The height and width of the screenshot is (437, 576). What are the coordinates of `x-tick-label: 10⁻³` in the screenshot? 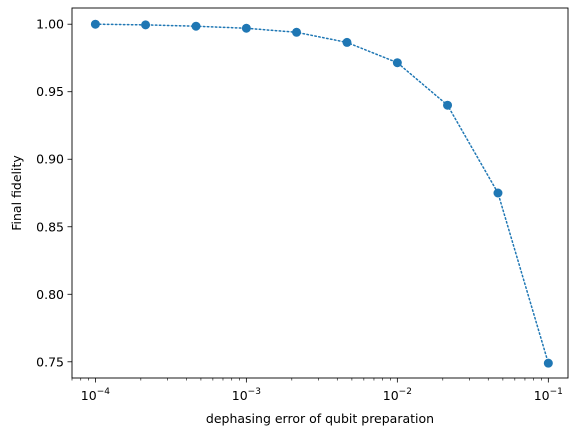 It's located at (246, 395).